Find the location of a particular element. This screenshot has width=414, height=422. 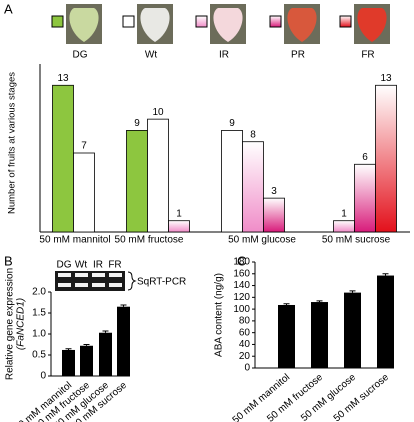

y-tick-label: 140 is located at coordinates (241, 285).